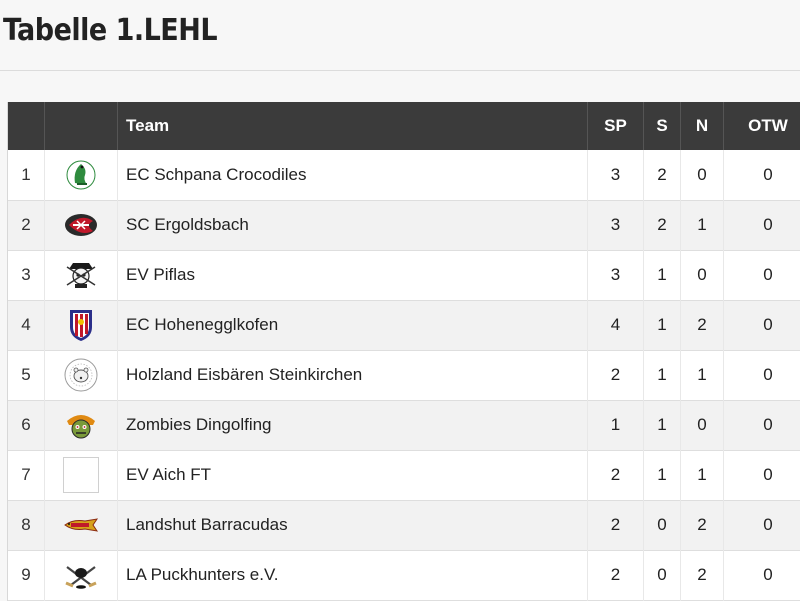  I want to click on table-row: 9 LA Puckhunters e.V. 2 0 2 0, so click(404, 575).